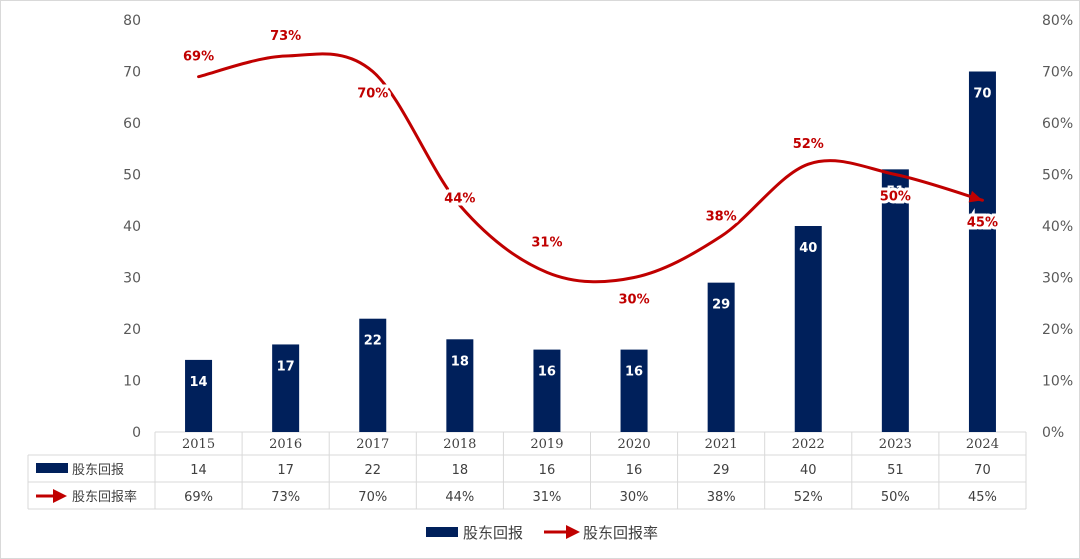  I want to click on table-cell: 70, so click(982, 470).